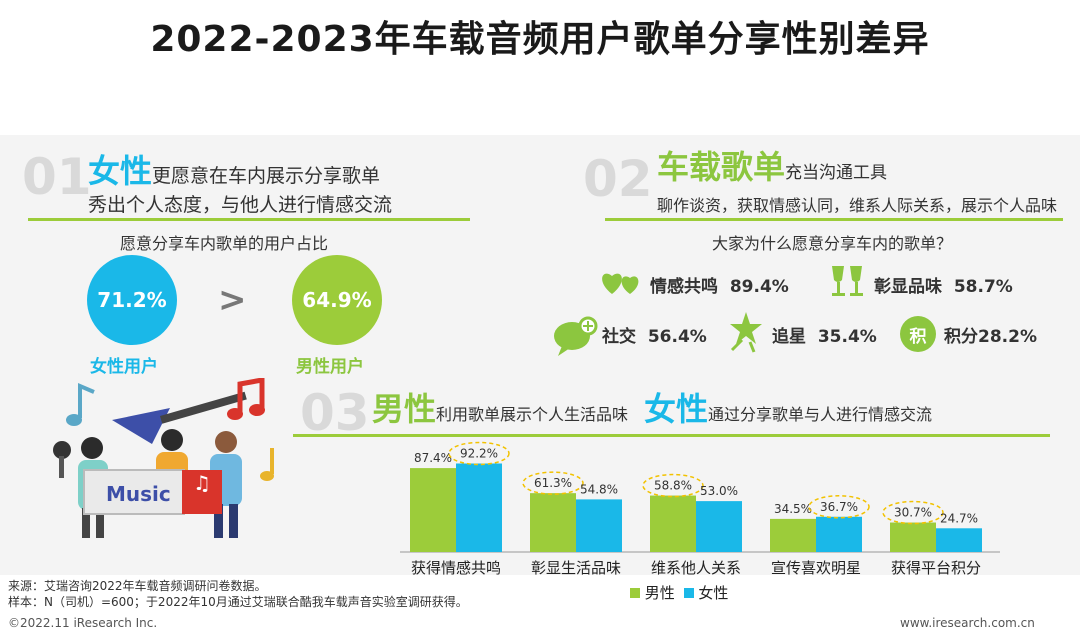 Image resolution: width=1080 pixels, height=644 pixels. I want to click on legend-male-label: 男性, so click(659, 593).